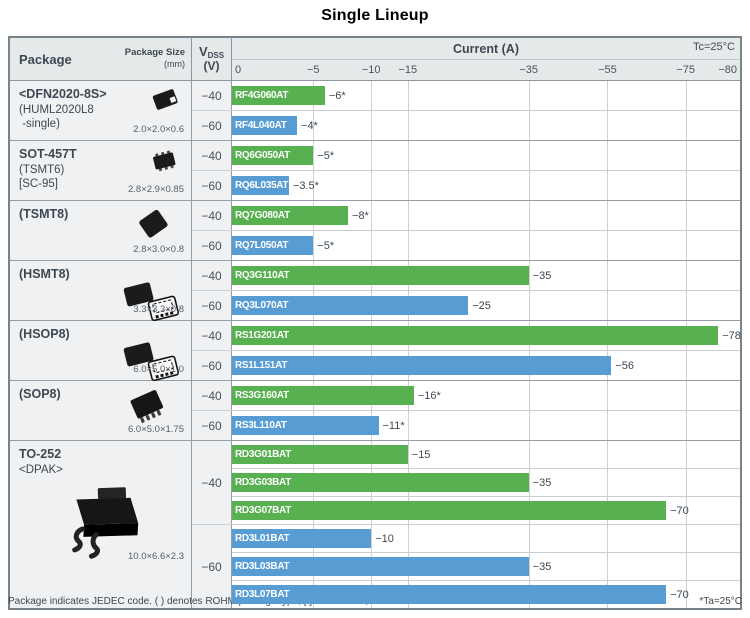 The height and width of the screenshot is (618, 750). Describe the element at coordinates (323, 395) in the screenshot. I see `current-bar: RS3G160AT` at that location.